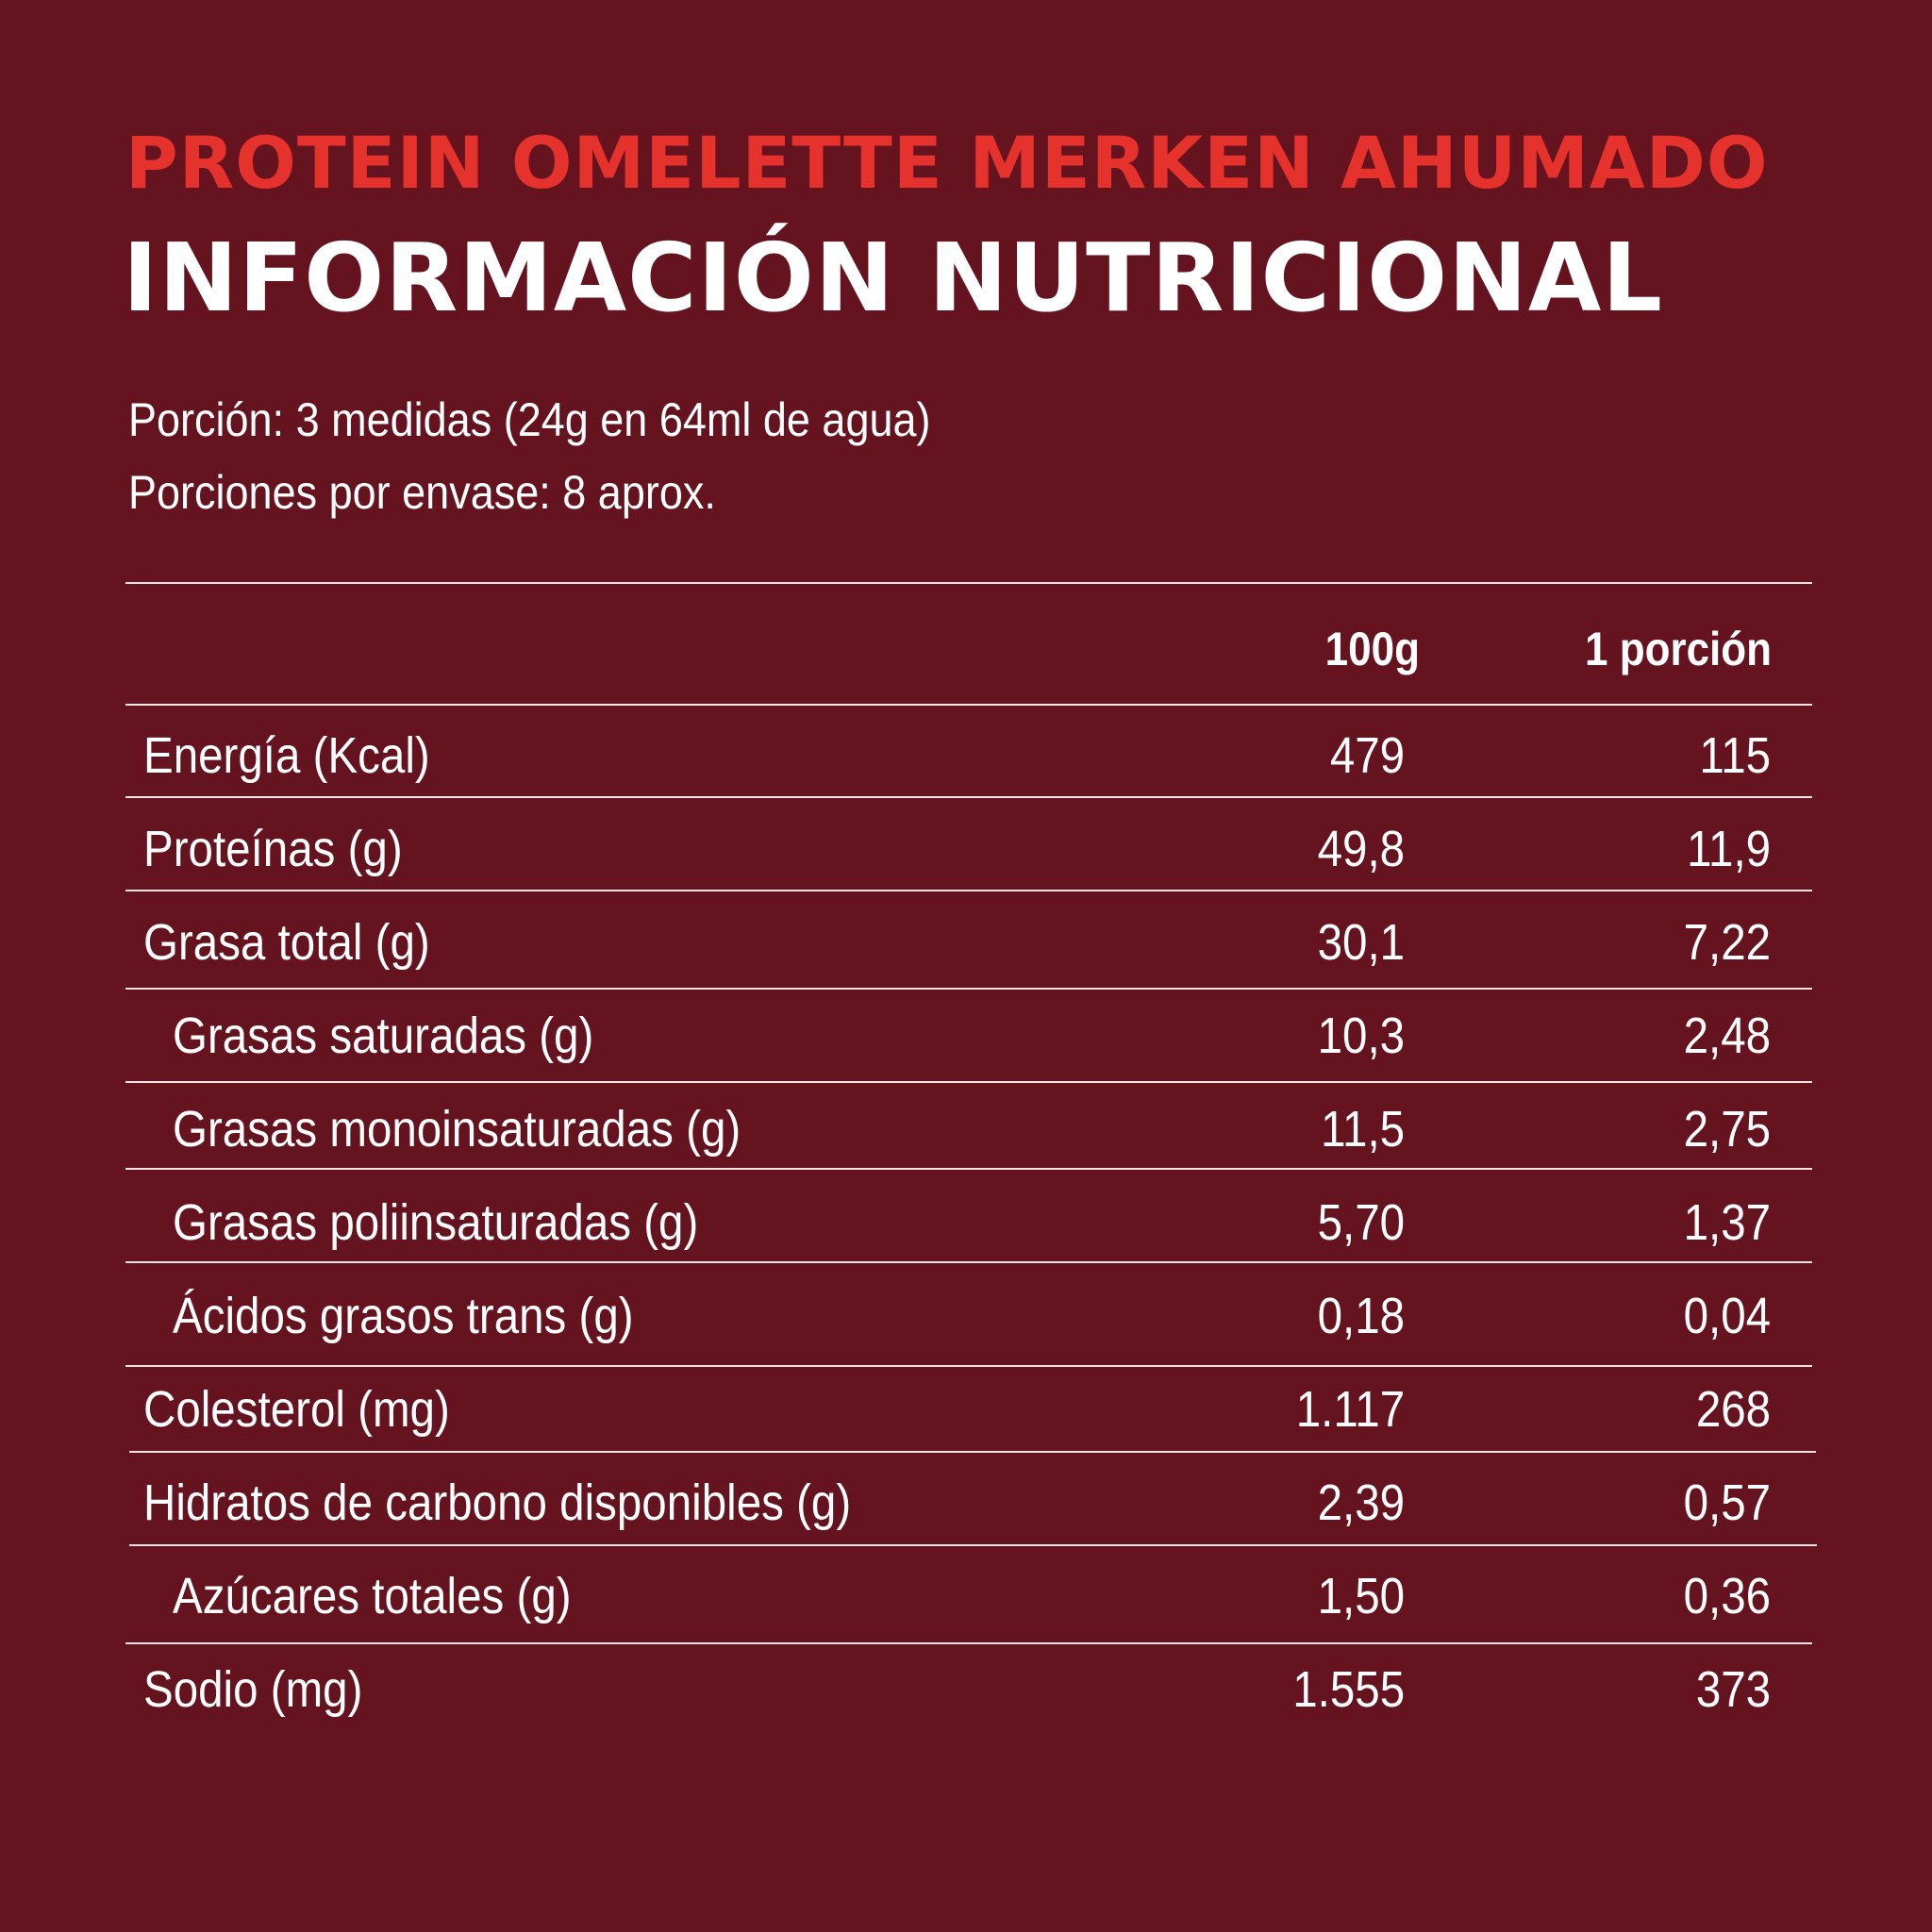  Describe the element at coordinates (1361, 1596) in the screenshot. I see `value-100g: 1,50` at that location.